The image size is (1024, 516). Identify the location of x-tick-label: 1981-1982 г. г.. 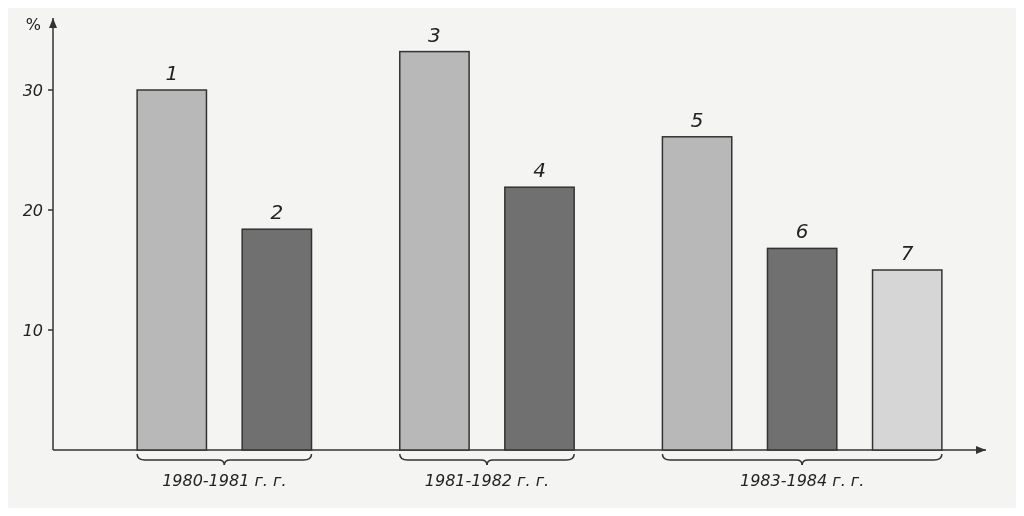
(487, 480).